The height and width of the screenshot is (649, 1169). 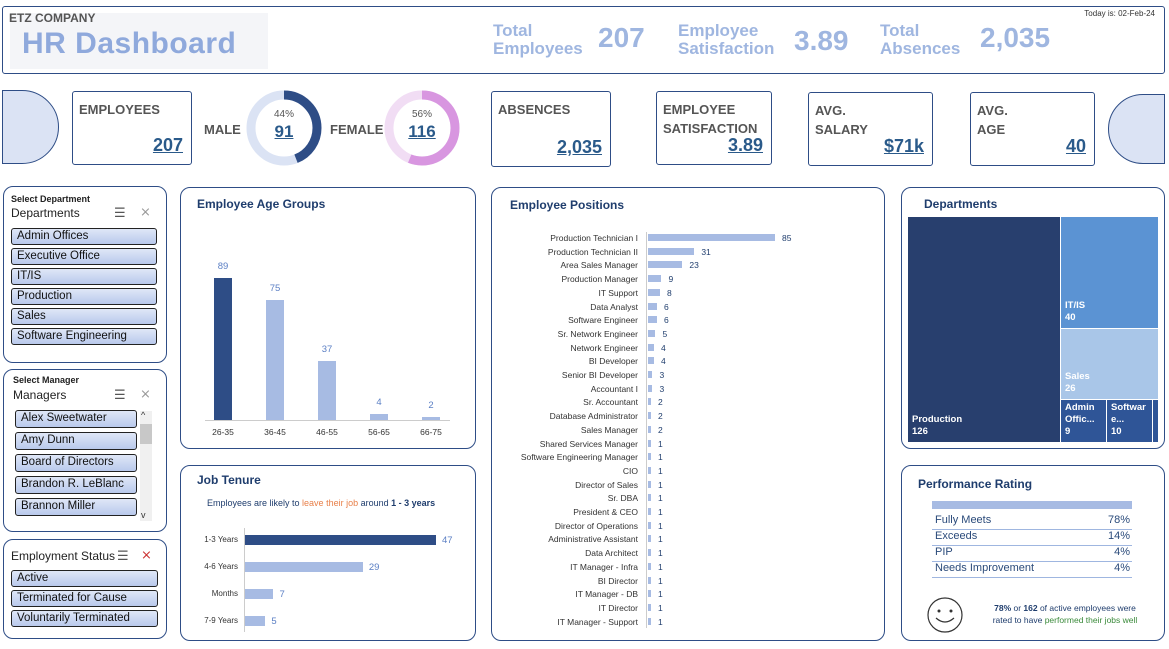 What do you see at coordinates (1077, 376) in the screenshot?
I see `treemap-cell-name: Sales` at bounding box center [1077, 376].